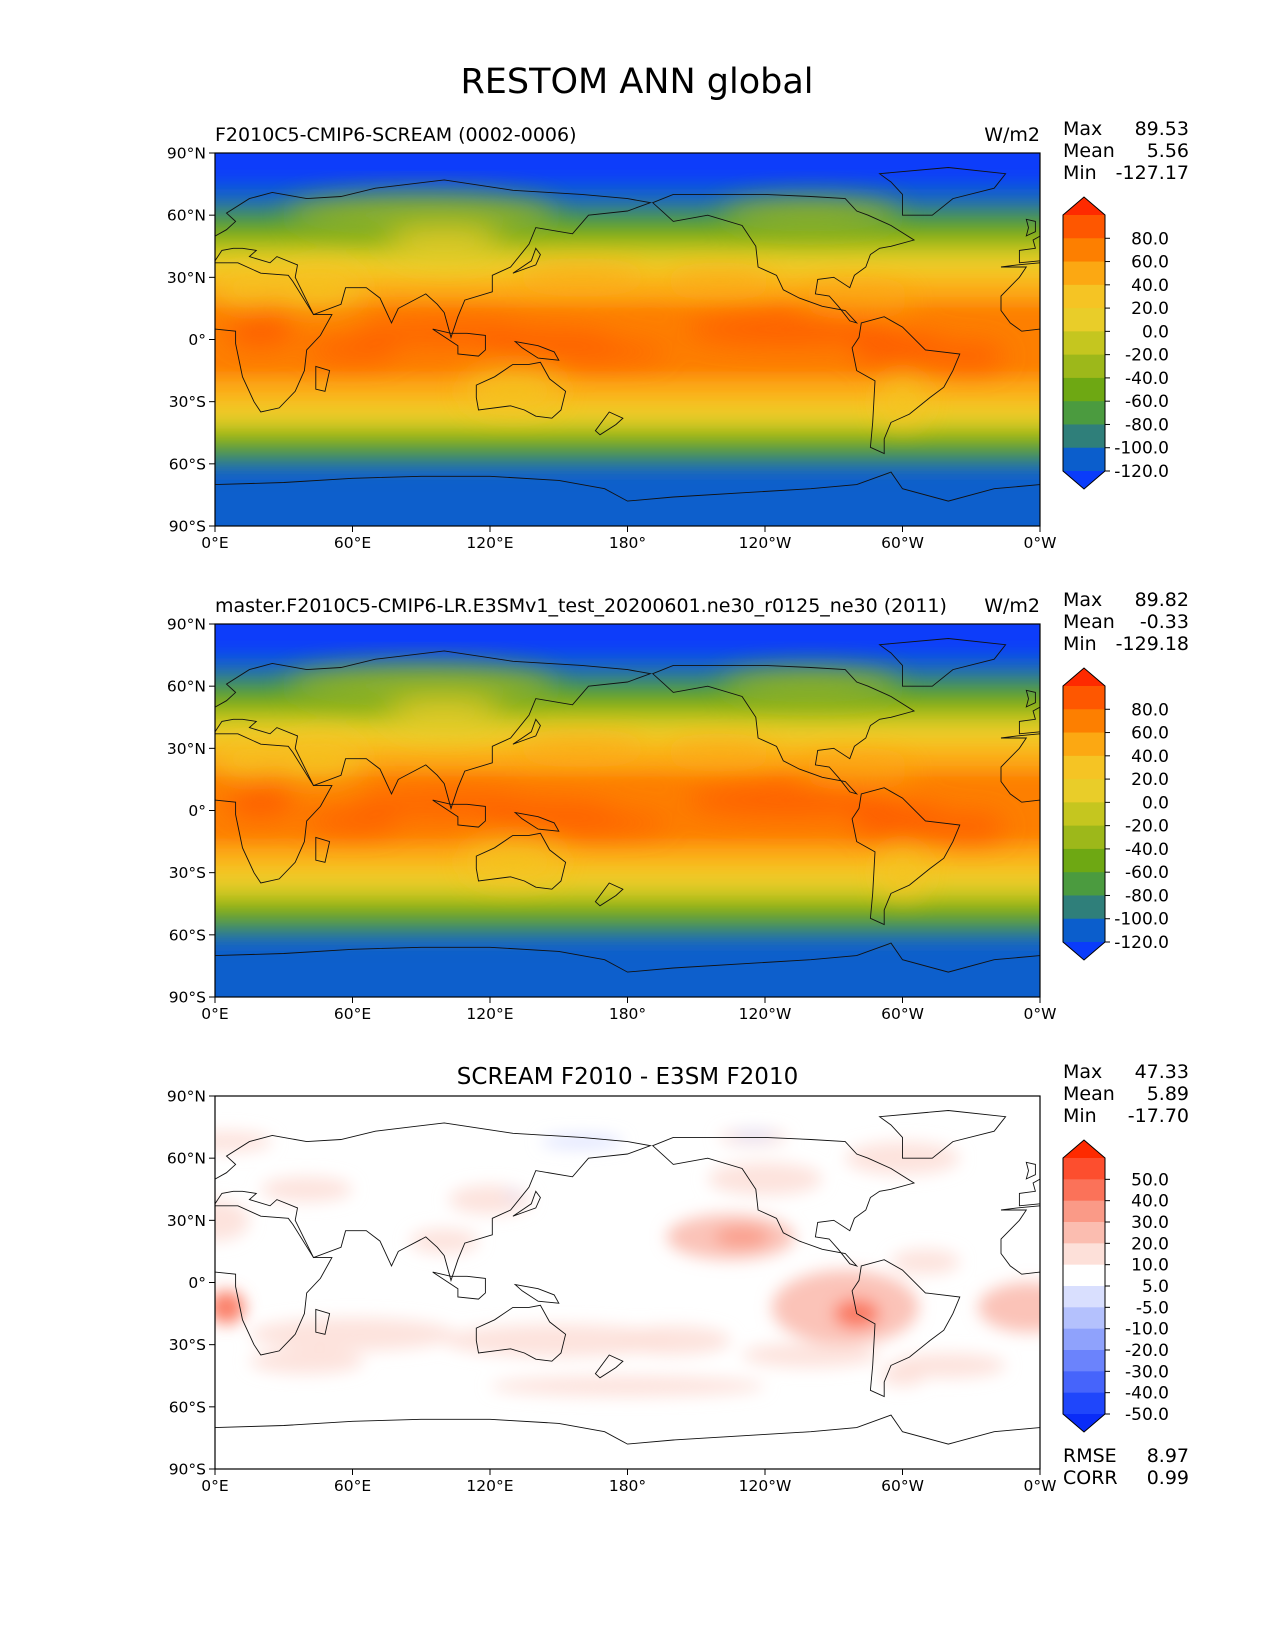 The width and height of the screenshot is (1275, 1650). I want to click on stat-value-max: 89.82, so click(1162, 600).